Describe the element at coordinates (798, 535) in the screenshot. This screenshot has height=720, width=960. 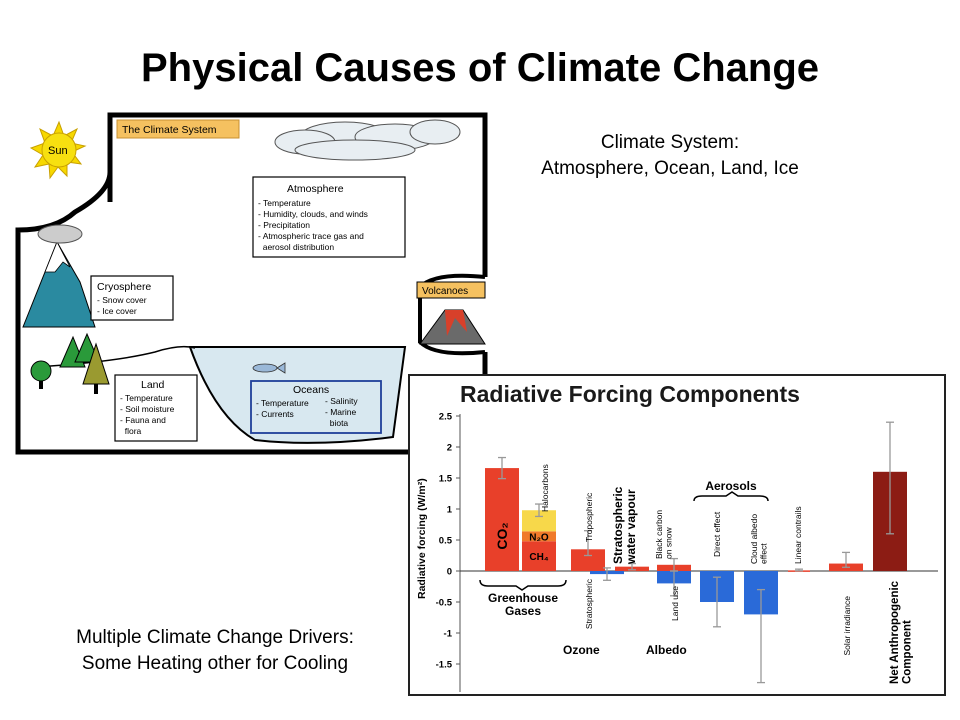
I see `bar-label: Linear contrails` at that location.